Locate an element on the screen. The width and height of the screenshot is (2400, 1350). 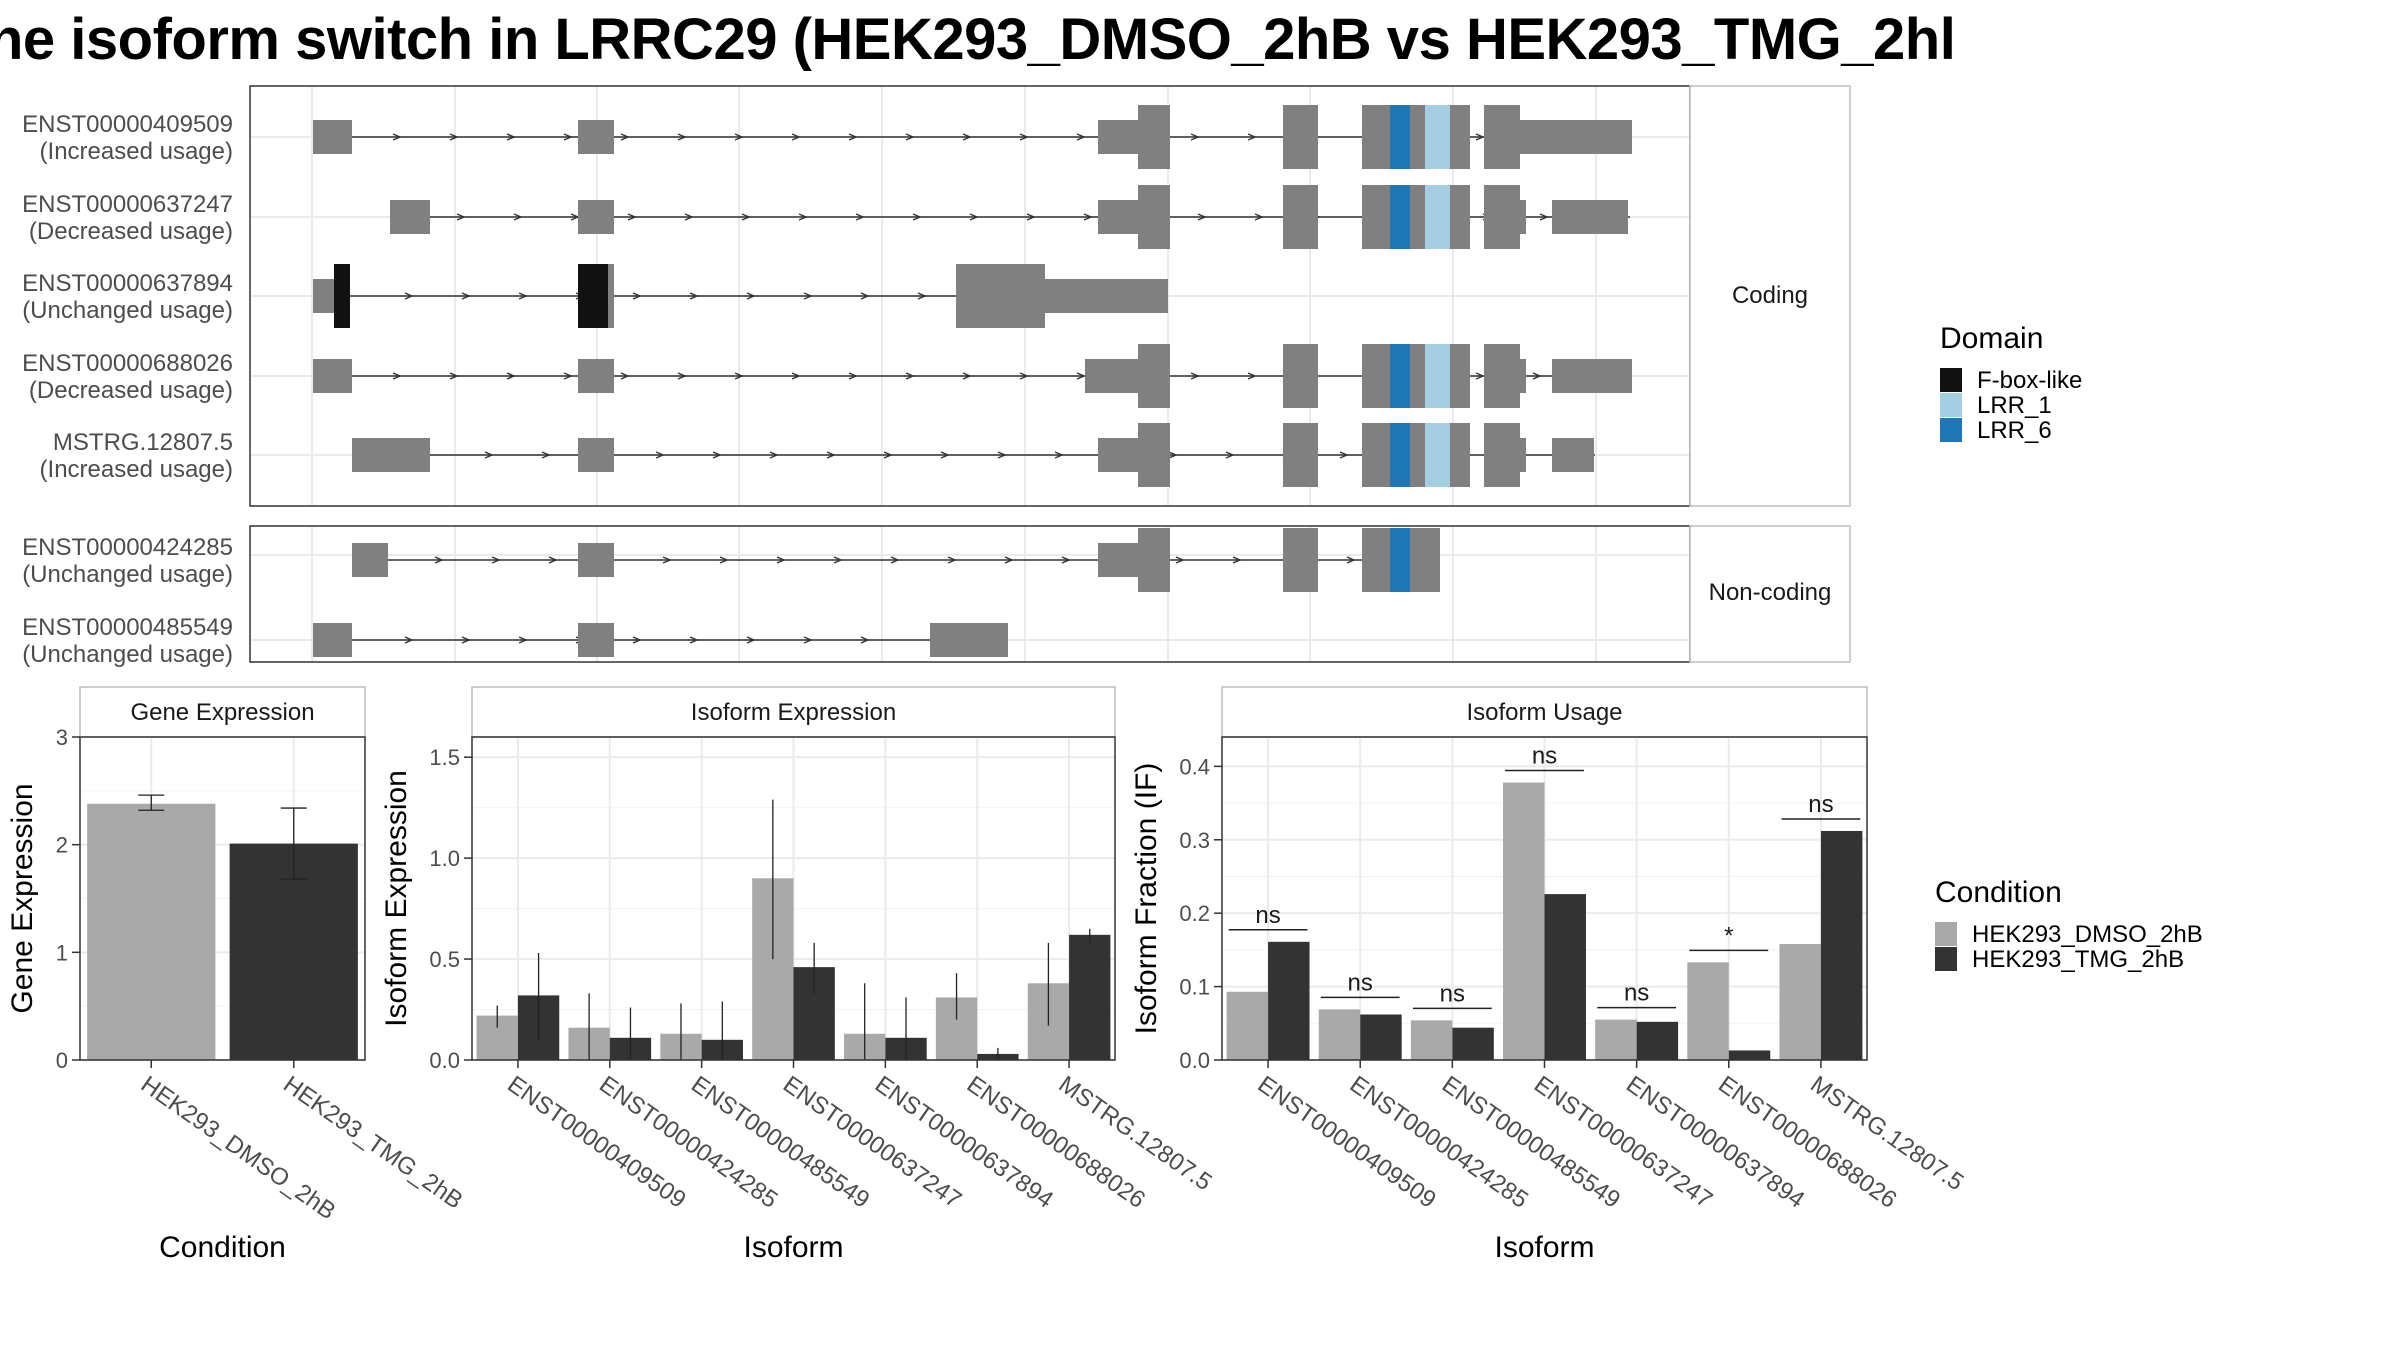
y-axis-title: Gene Expression is located at coordinates (22, 898).